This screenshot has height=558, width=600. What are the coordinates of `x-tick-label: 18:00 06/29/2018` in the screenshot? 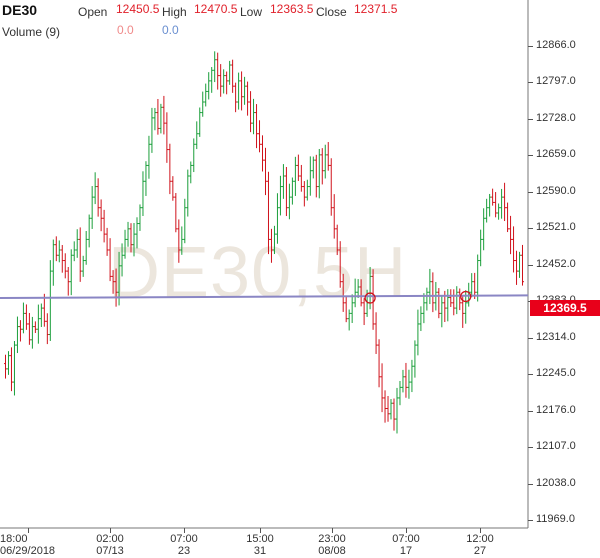 It's located at (35, 545).